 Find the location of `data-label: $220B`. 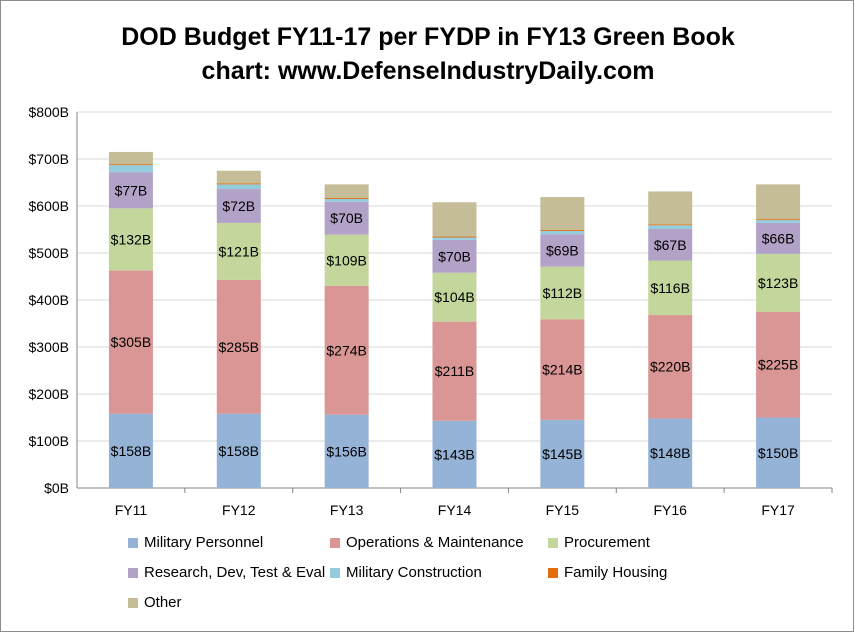

data-label: $220B is located at coordinates (670, 367).